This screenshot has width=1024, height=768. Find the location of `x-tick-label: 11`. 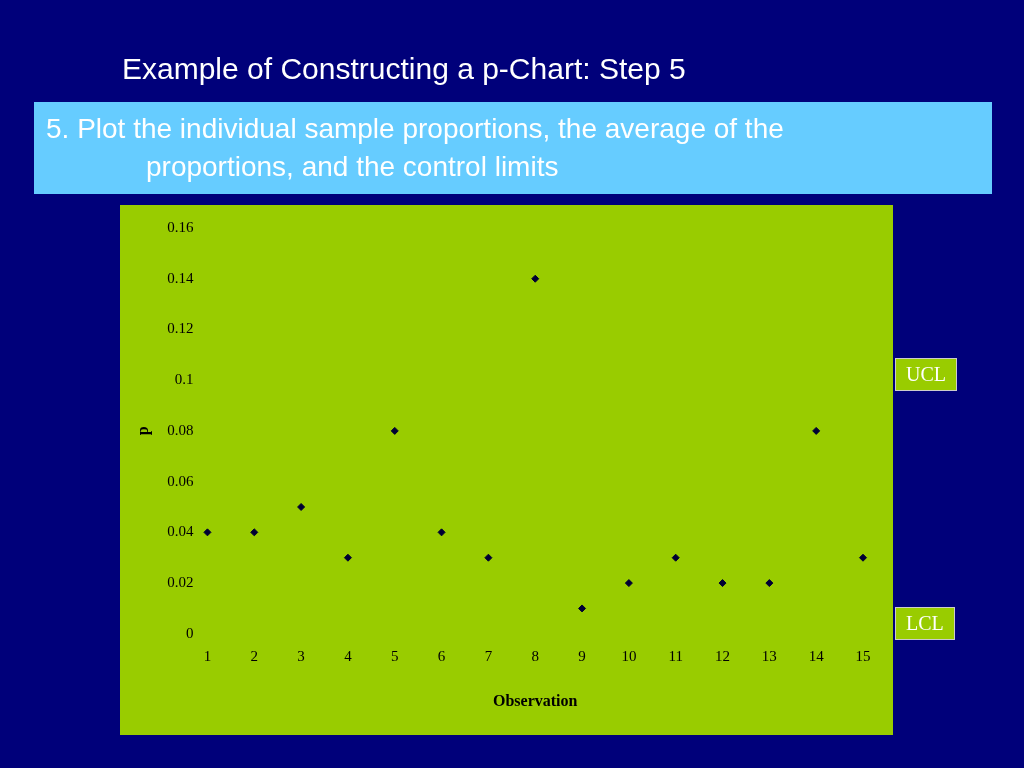

x-tick-label: 11 is located at coordinates (675, 655).